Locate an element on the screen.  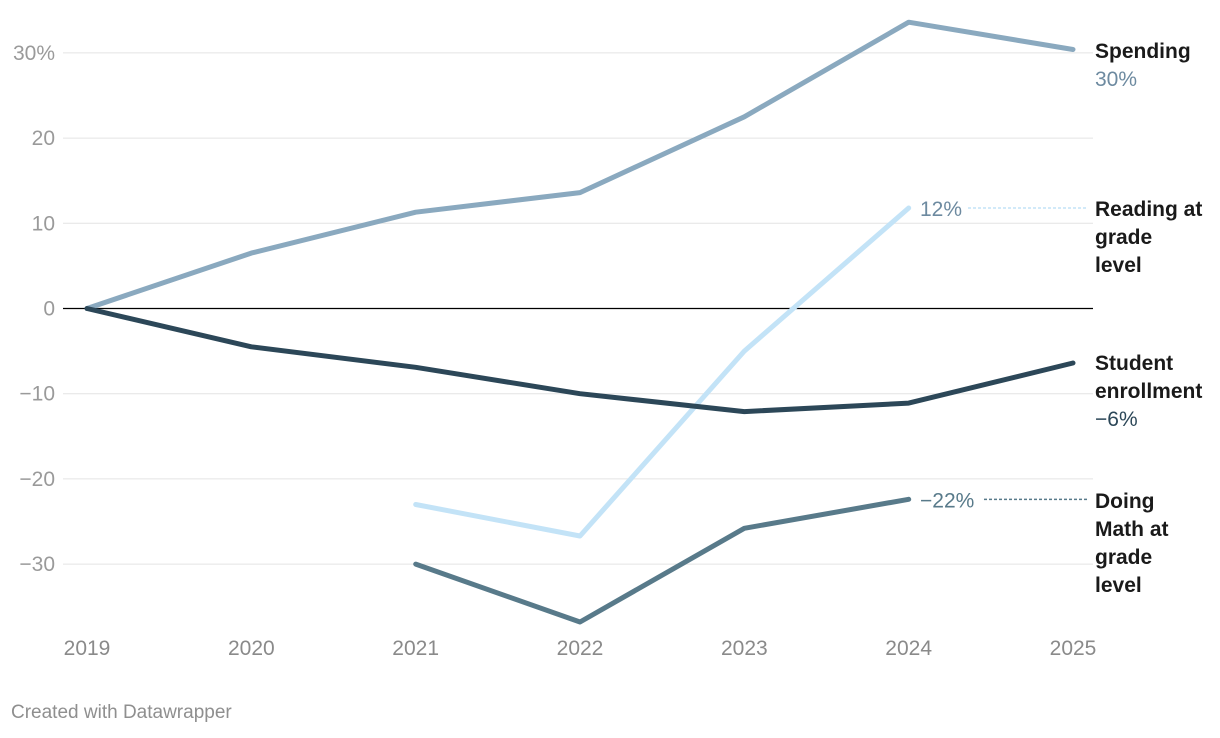
y-tick-label: 0 is located at coordinates (49, 309).